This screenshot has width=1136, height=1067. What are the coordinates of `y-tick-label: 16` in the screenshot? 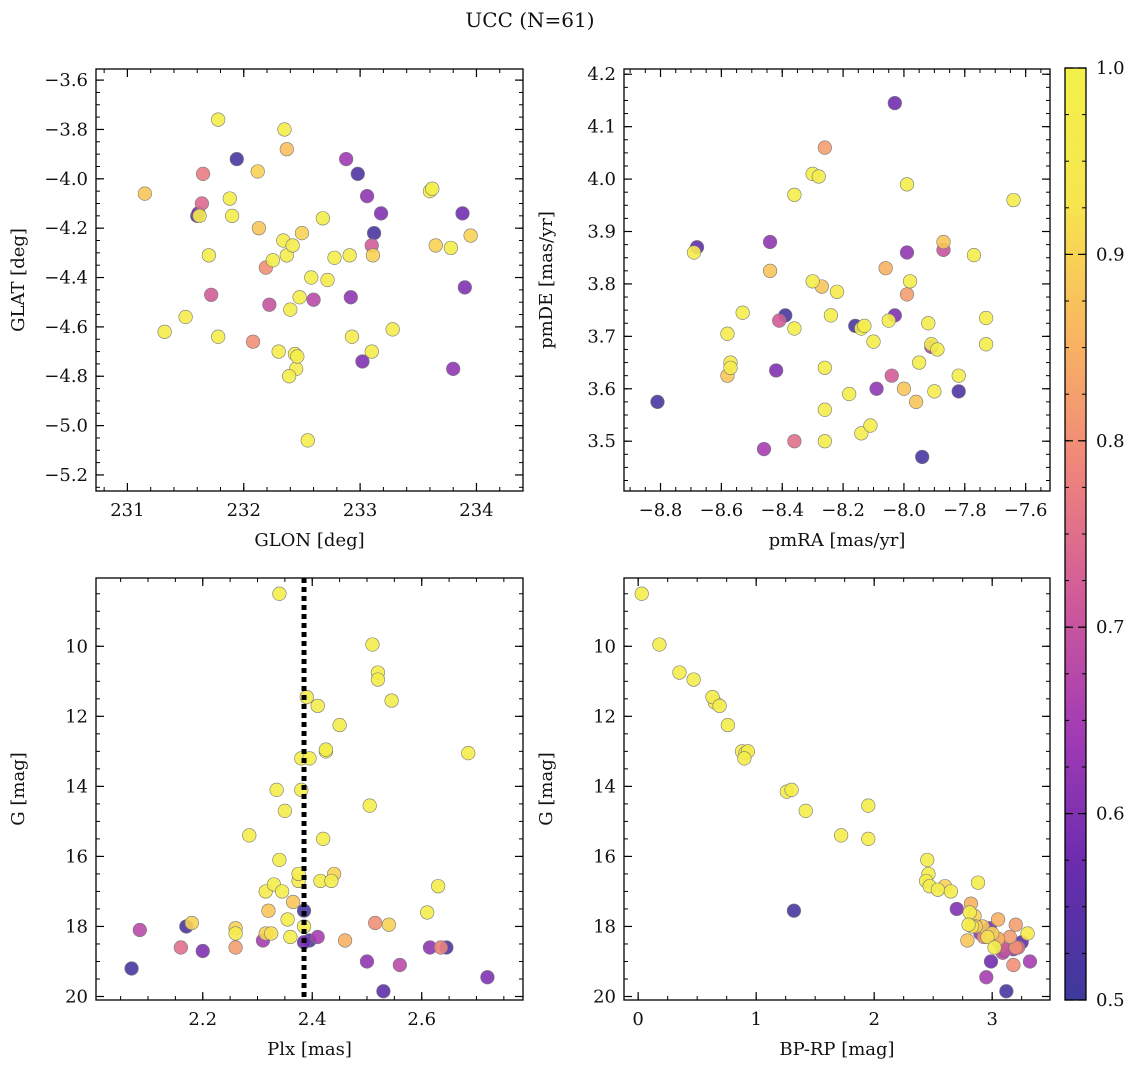 It's located at (76, 856).